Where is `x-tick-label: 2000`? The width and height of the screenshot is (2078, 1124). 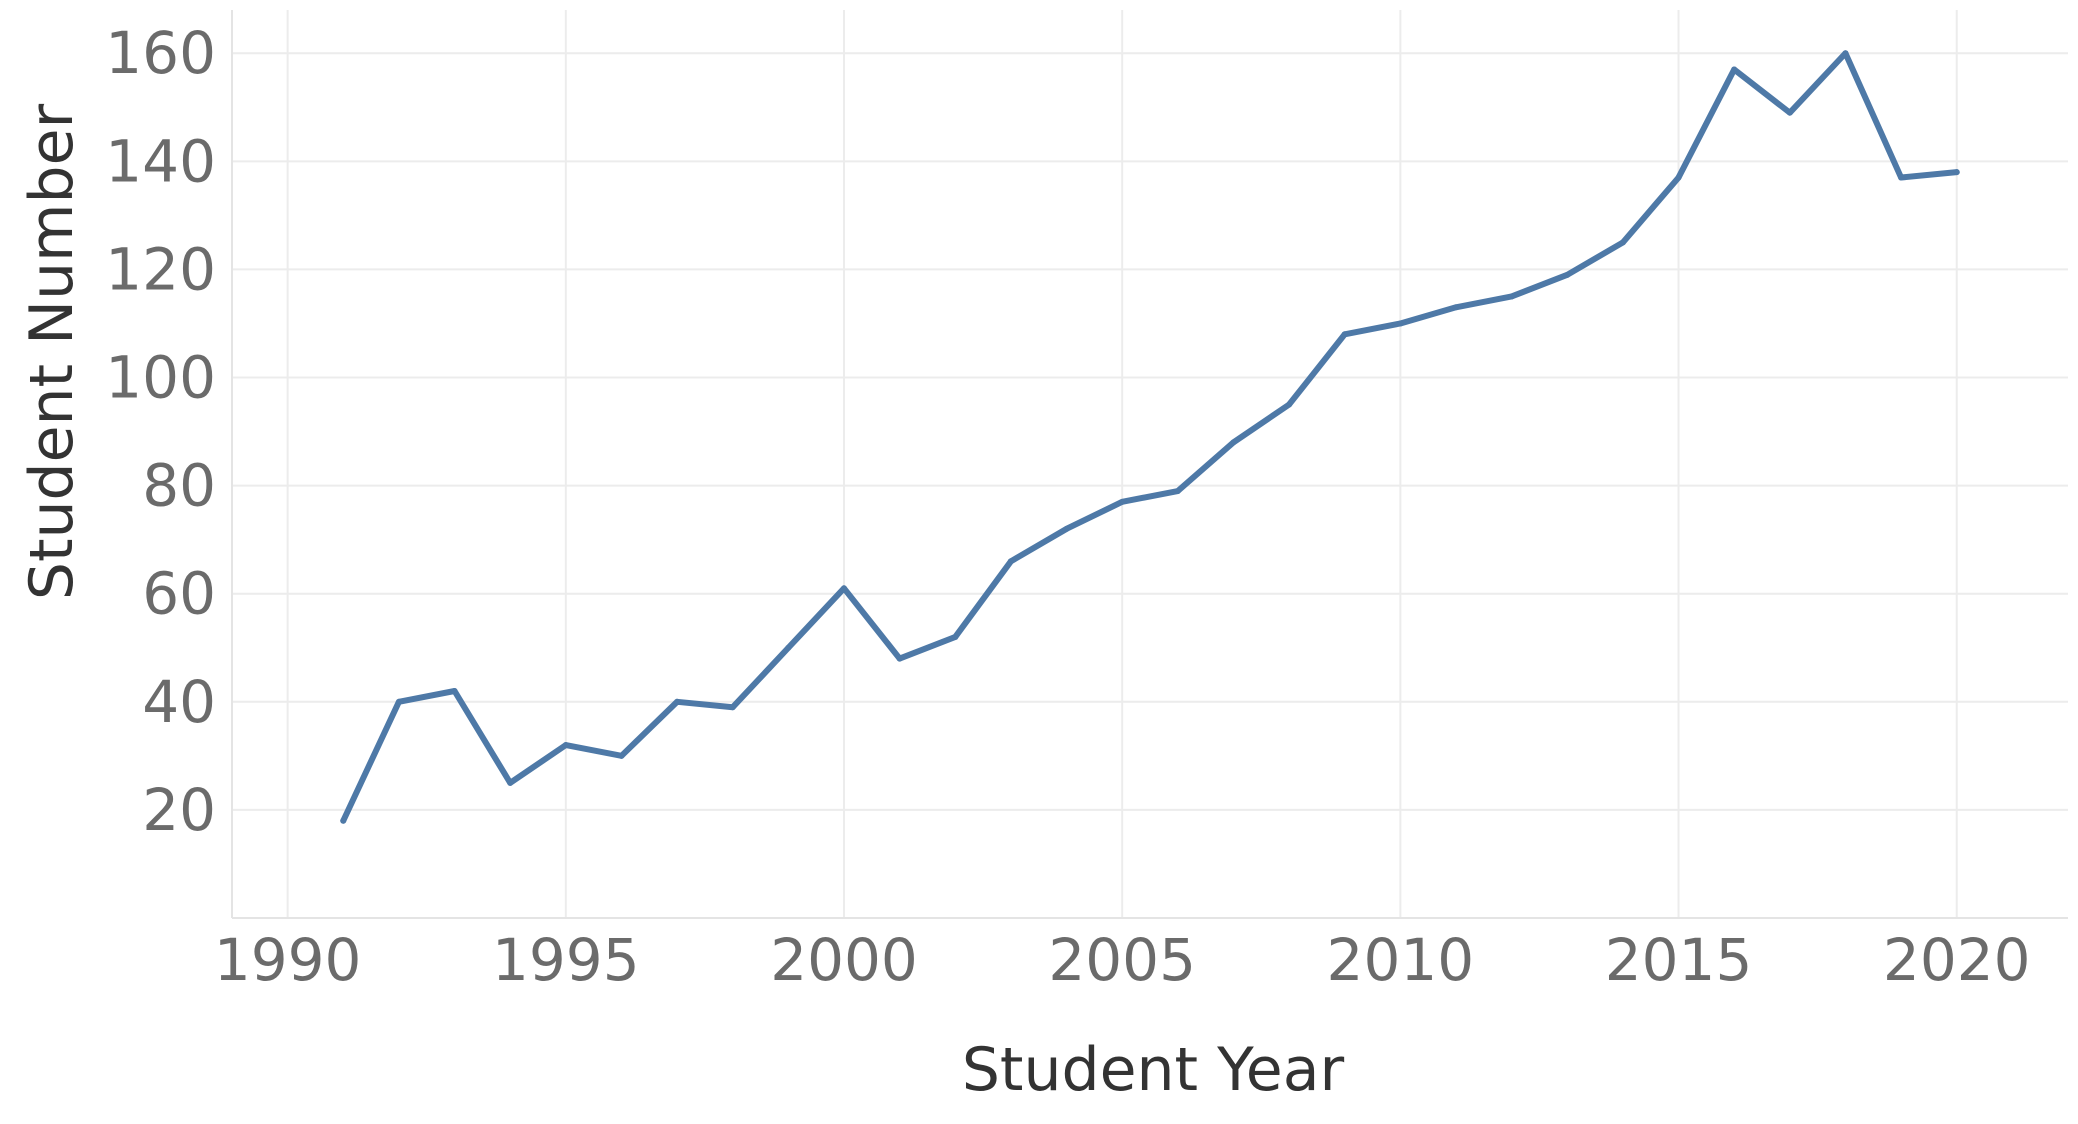
x-tick-label: 2000 is located at coordinates (844, 960).